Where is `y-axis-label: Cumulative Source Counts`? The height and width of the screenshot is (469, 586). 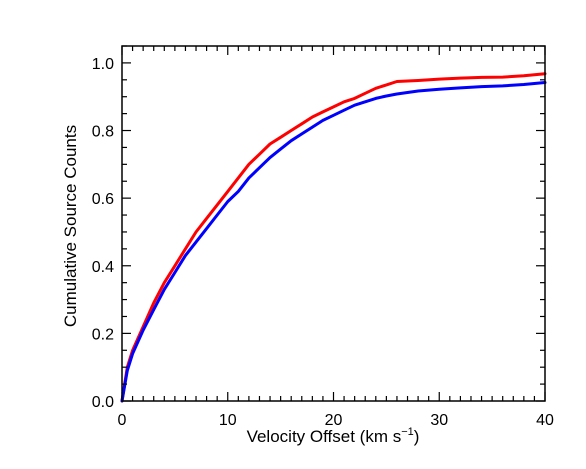 y-axis-label: Cumulative Source Counts is located at coordinates (70, 226).